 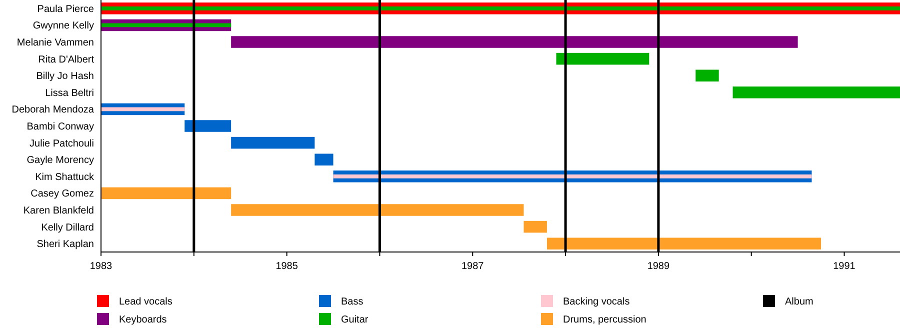 I want to click on y-tick-label: Melanie Vammen, so click(x=55, y=43).